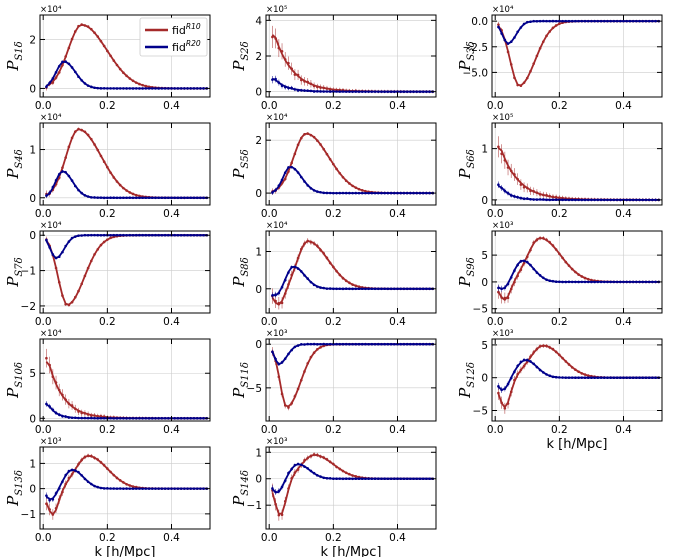 Image resolution: width=674 pixels, height=557 pixels. I want to click on y-tick-label: −2, so click(28, 307).